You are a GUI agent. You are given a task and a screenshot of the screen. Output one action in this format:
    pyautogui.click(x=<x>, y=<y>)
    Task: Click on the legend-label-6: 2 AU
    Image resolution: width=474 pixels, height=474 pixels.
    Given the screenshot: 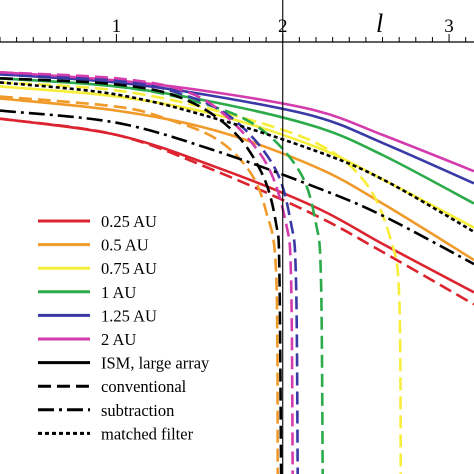 What is the action you would take?
    pyautogui.click(x=118, y=339)
    